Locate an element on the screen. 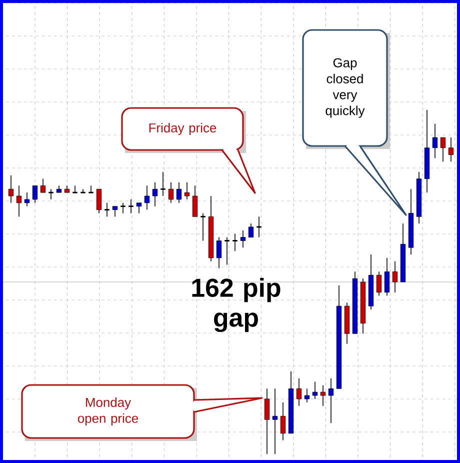 Image resolution: width=460 pixels, height=463 pixels. annotation: Gap closed very quickly is located at coordinates (345, 88).